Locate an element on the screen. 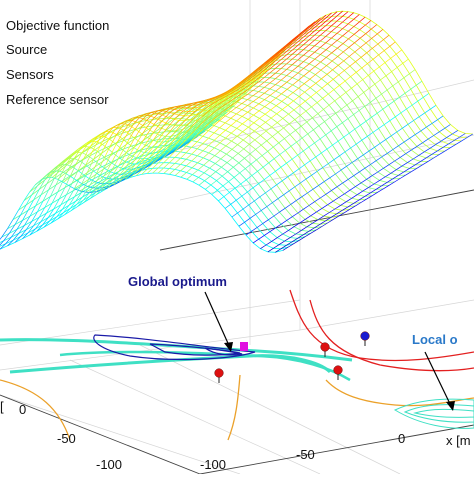  axis-label-y: [ is located at coordinates (2, 406).